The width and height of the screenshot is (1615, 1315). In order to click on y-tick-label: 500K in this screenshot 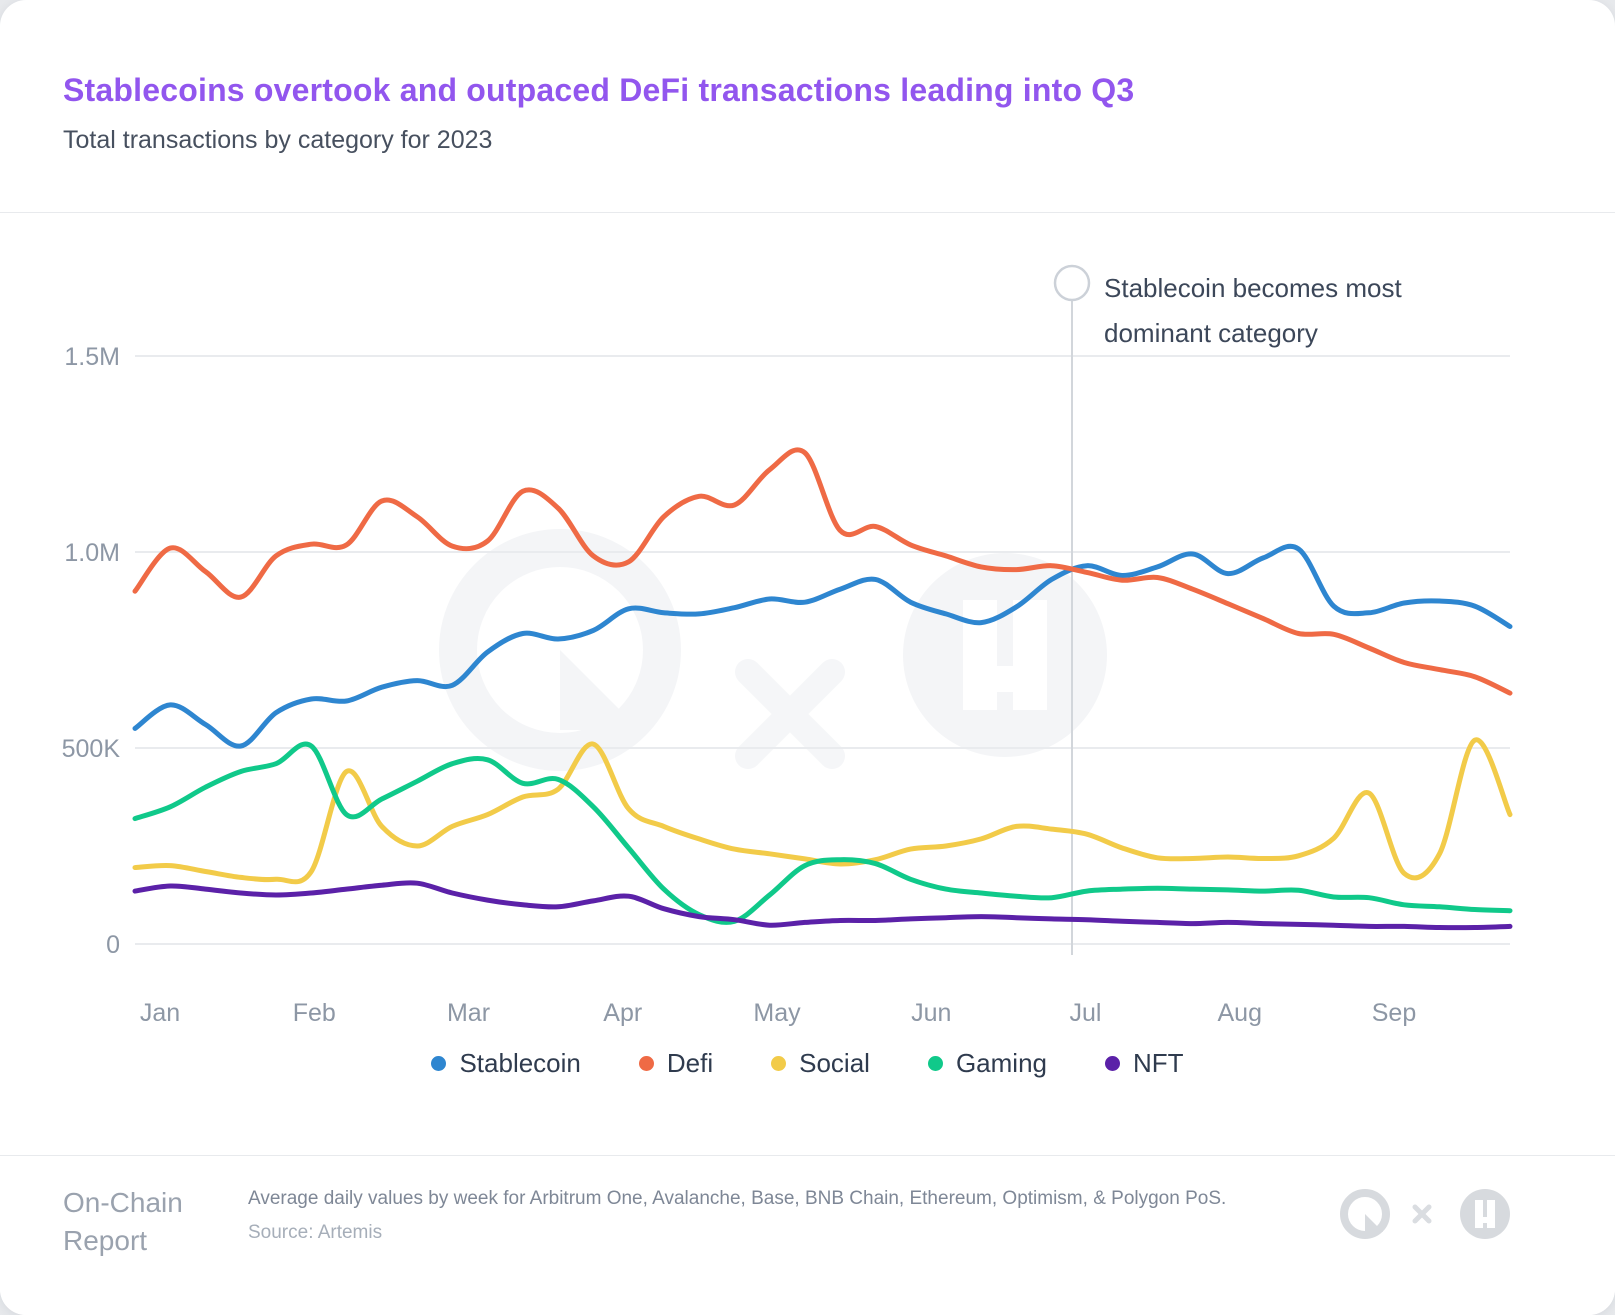, I will do `click(91, 749)`.